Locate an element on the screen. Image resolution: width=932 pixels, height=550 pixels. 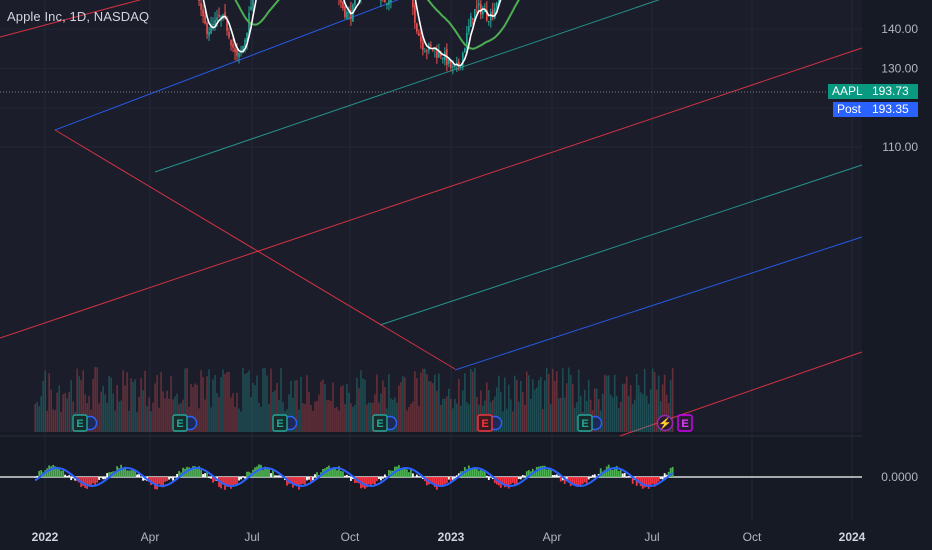
event-marker-split: ⚡ is located at coordinates (665, 423).